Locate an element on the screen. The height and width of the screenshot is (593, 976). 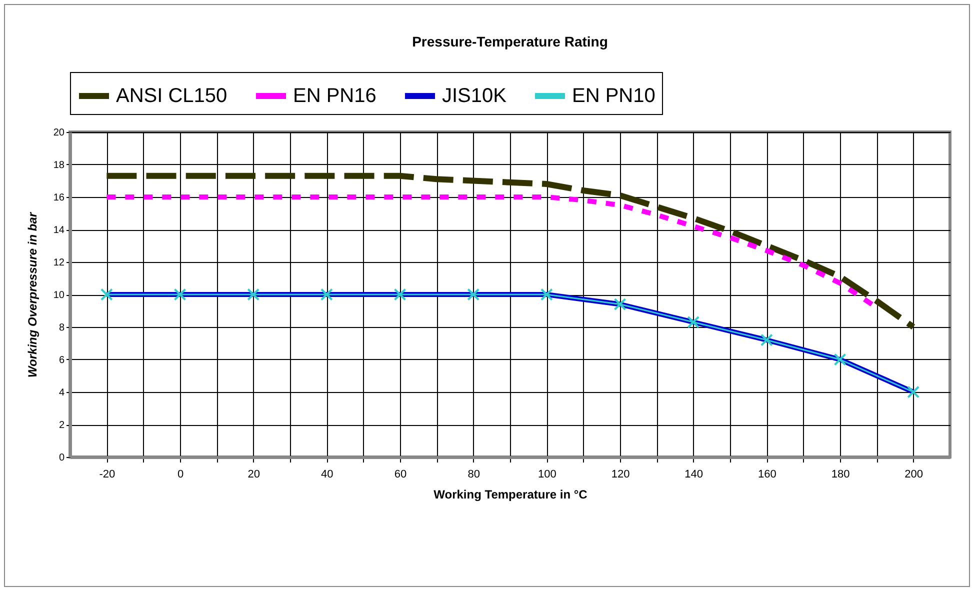
legend-label: ANSI CL150 is located at coordinates (172, 96).